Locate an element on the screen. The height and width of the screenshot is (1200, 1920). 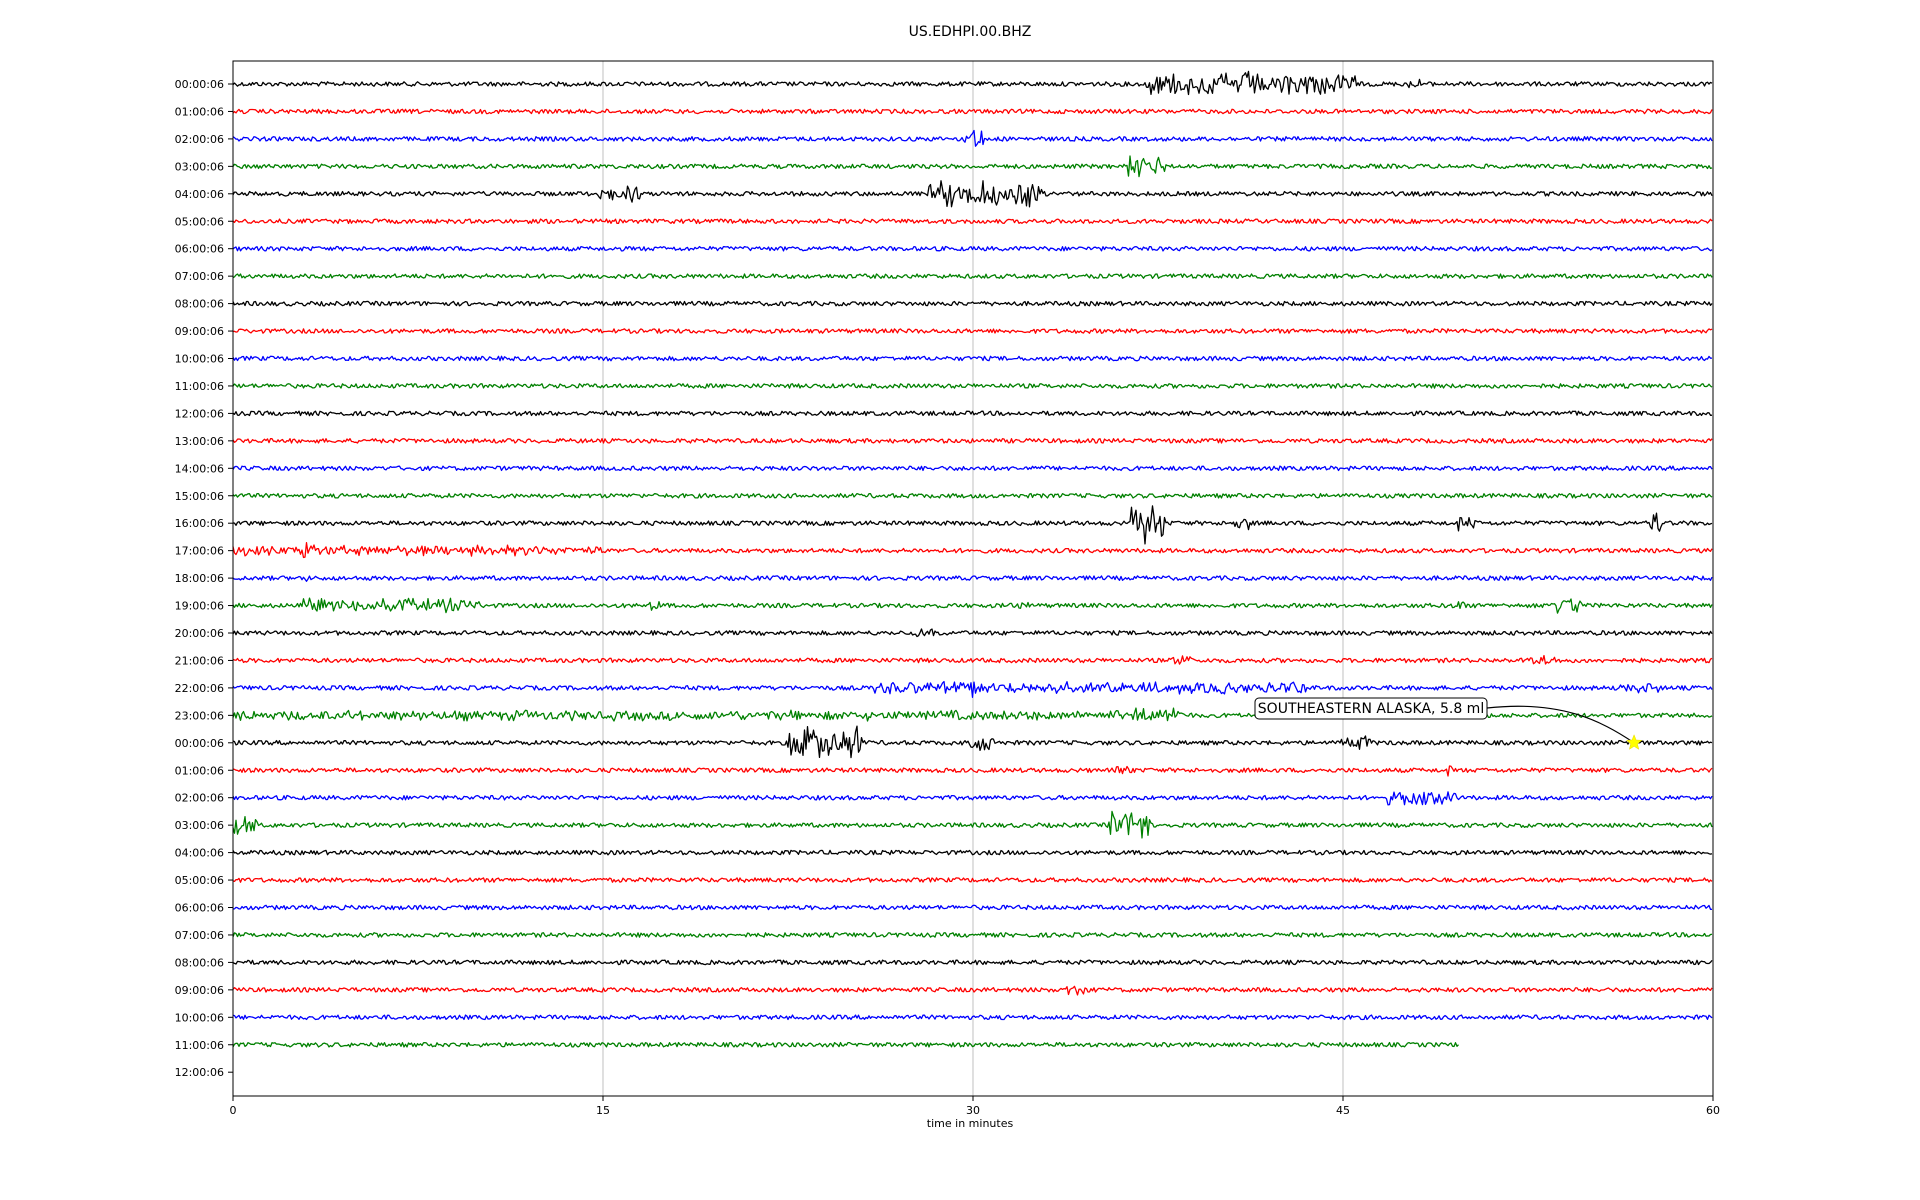
row-label: 15:00:06 is located at coordinates (199, 496).